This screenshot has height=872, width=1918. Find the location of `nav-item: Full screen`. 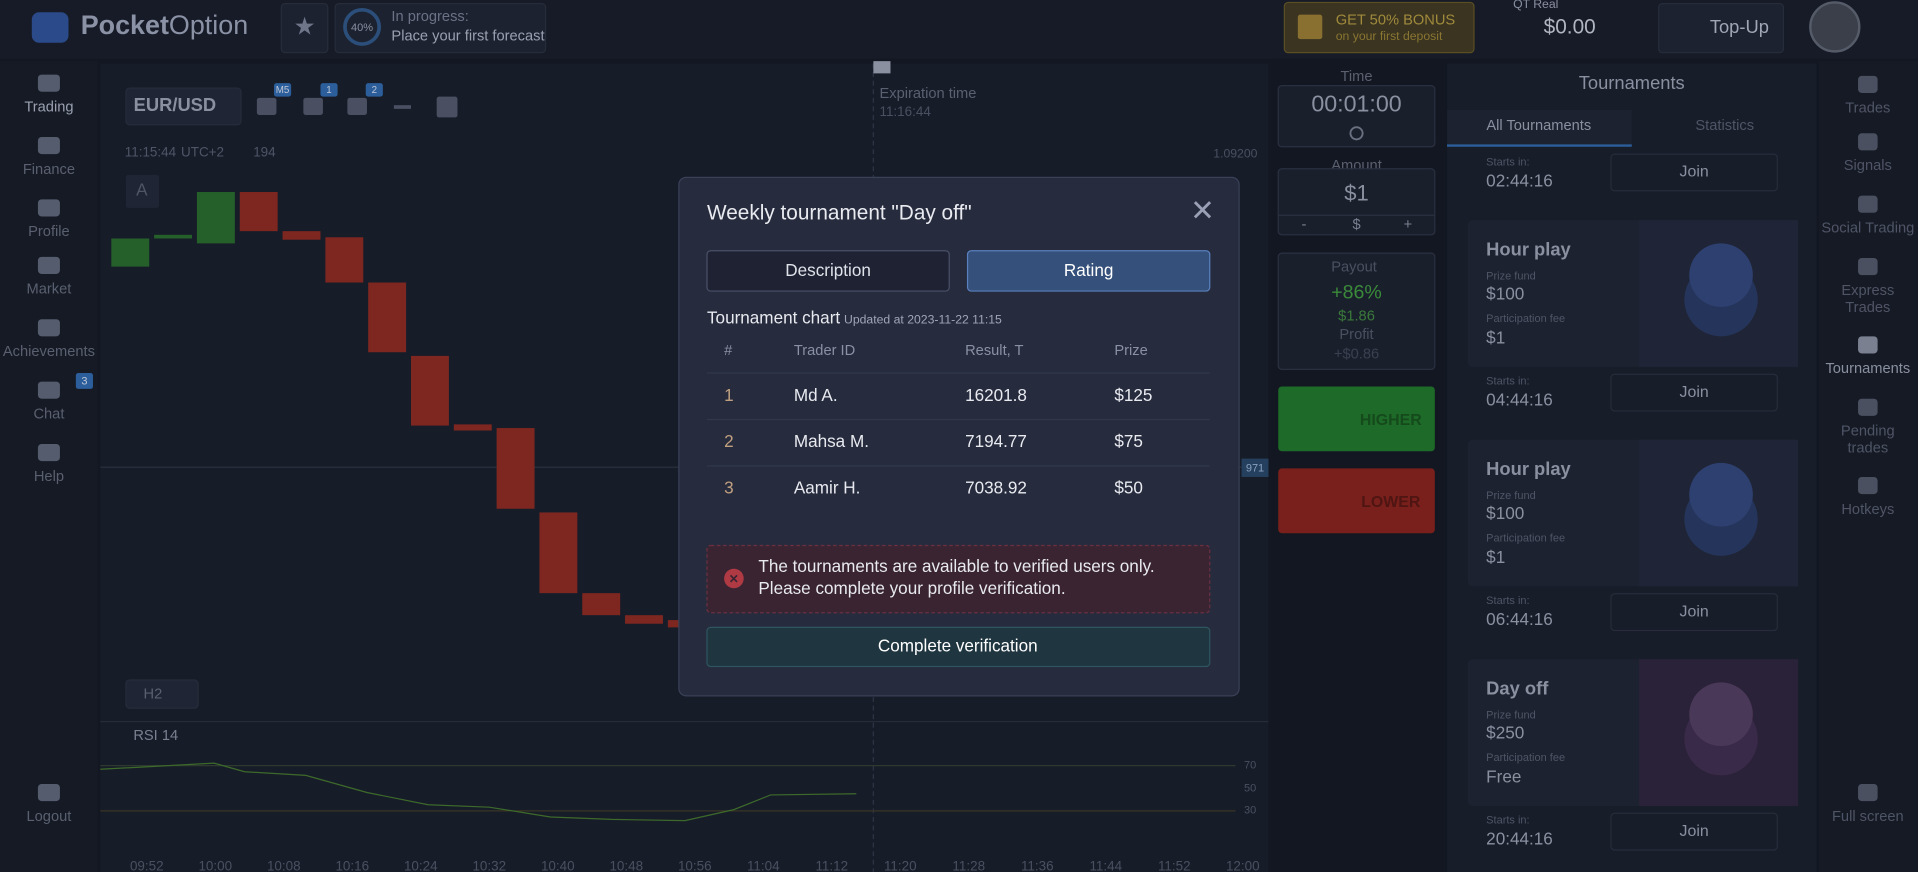

nav-item: Full screen is located at coordinates (1868, 817).